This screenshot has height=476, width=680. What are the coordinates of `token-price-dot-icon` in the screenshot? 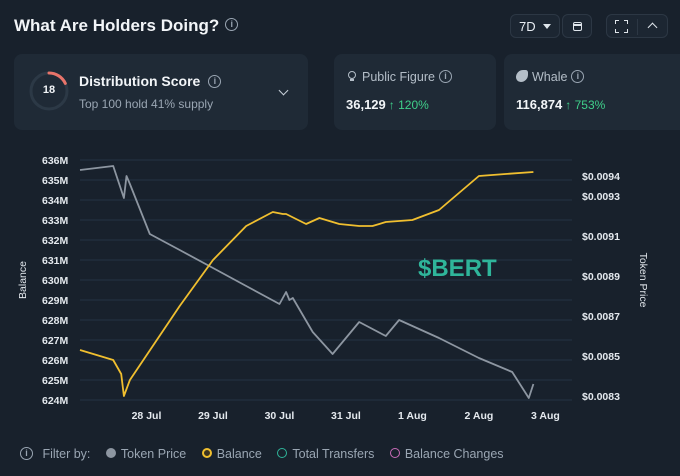 It's located at (110, 453).